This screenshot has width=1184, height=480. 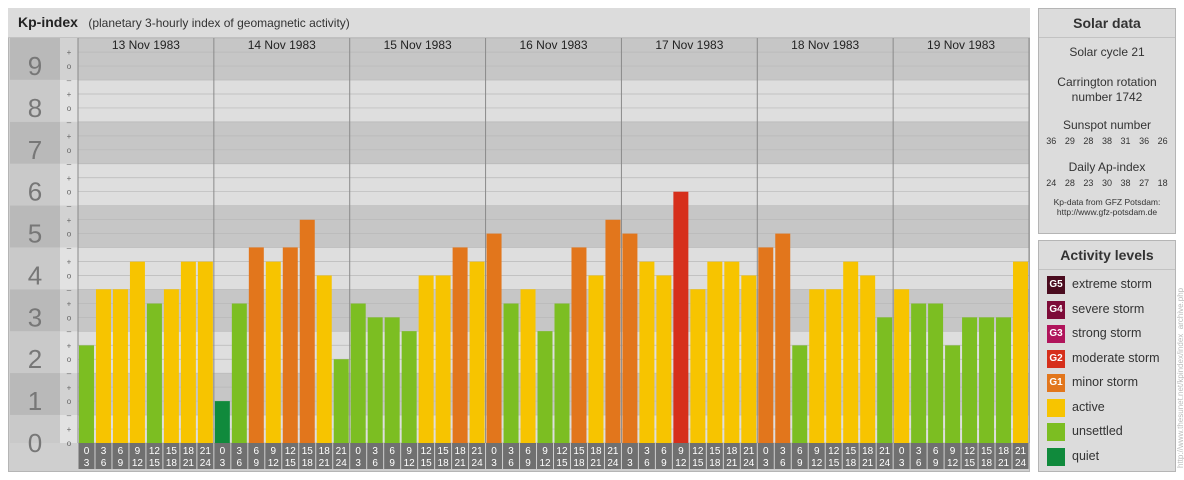 I want to click on solar-cycle: Solar cycle 21, so click(x=1107, y=52).